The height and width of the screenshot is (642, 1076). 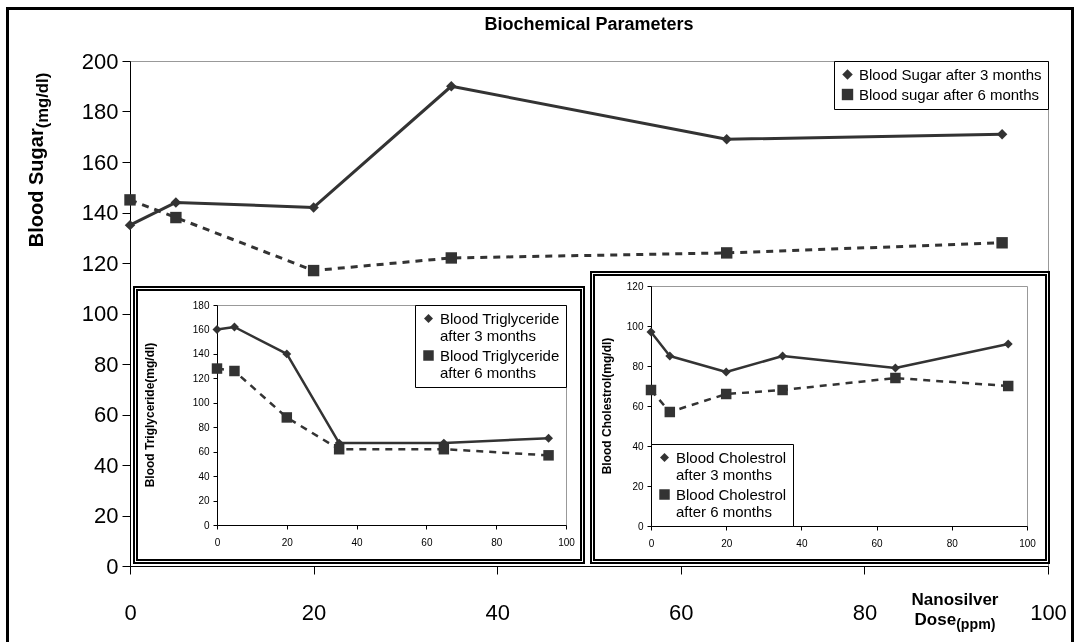 I want to click on y-axis-title: Blood Cholestrol(mg/dl), so click(x=607, y=406).